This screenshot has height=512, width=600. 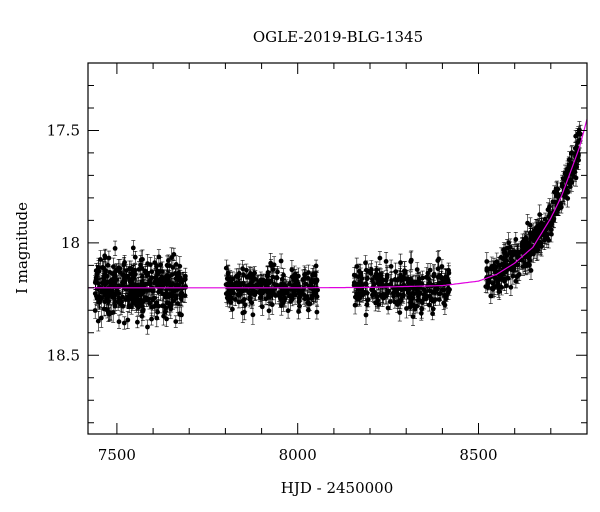 I want to click on chart-title: OGLE-2019-BLG-1345, so click(x=338, y=37).